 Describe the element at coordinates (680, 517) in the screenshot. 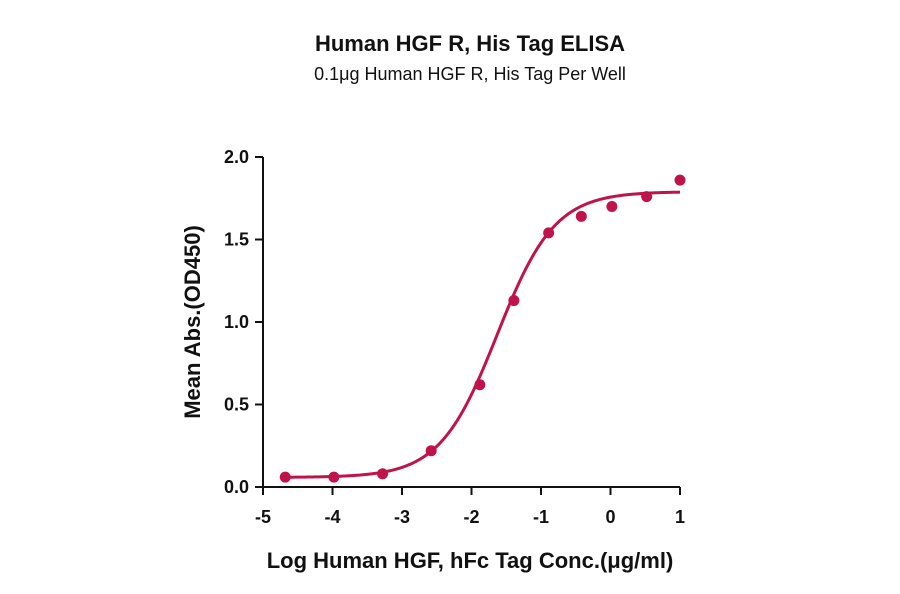

I see `x-tick-label: 1` at that location.